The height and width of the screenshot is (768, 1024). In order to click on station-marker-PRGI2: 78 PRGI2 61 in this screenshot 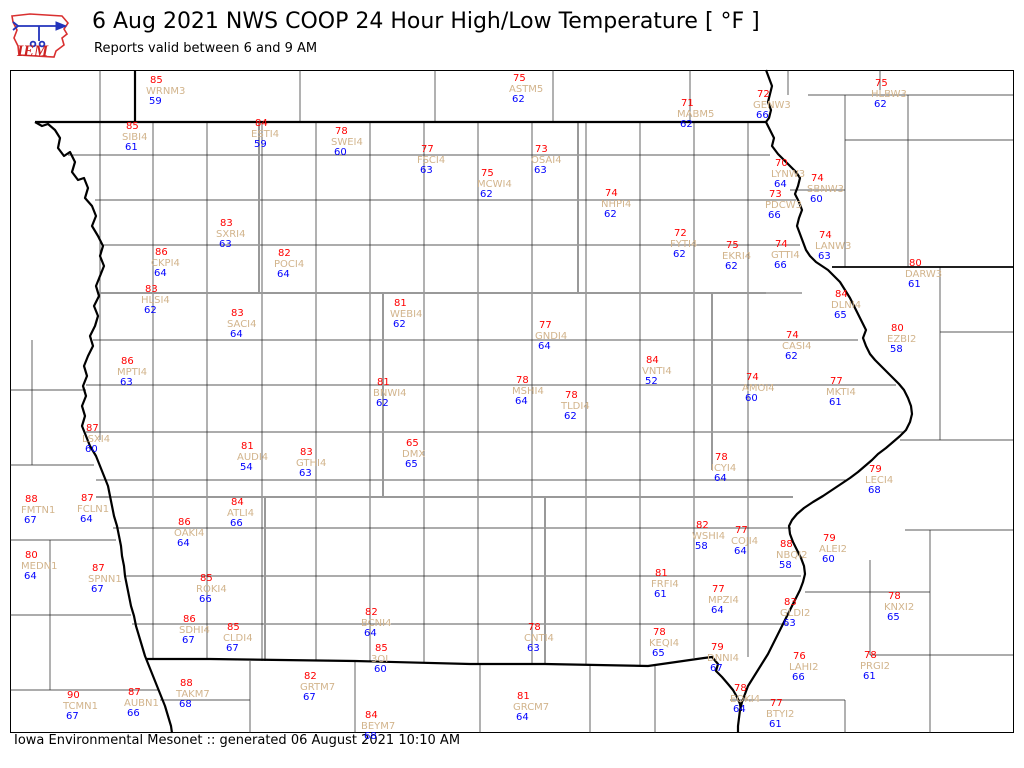, I will do `click(875, 666)`.